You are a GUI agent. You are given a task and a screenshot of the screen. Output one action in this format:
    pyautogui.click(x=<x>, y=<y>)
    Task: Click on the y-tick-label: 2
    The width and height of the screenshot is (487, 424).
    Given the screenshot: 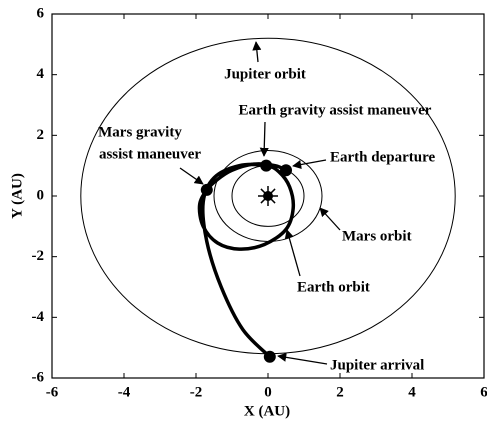 What is the action you would take?
    pyautogui.click(x=41, y=135)
    